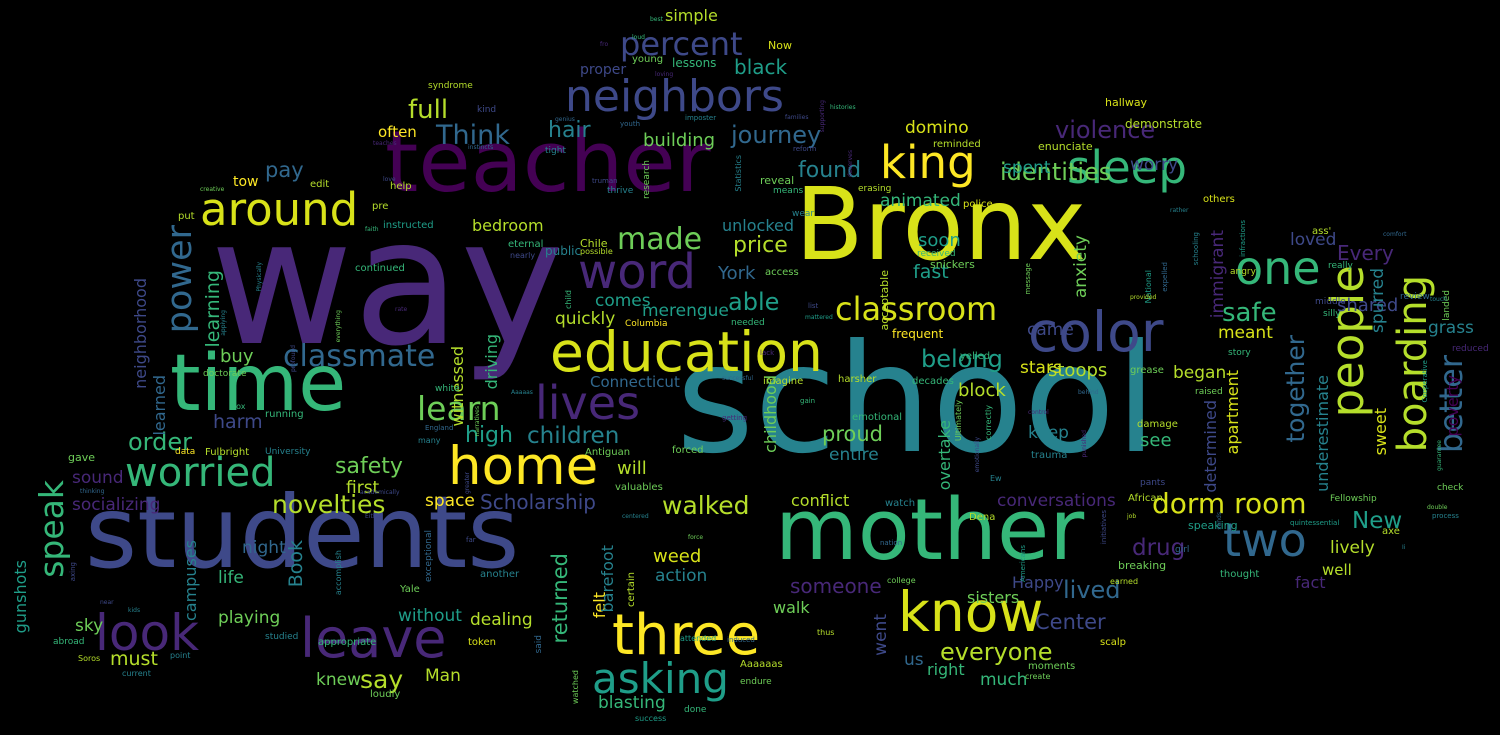  I want to click on word-buy: buy, so click(237, 356).